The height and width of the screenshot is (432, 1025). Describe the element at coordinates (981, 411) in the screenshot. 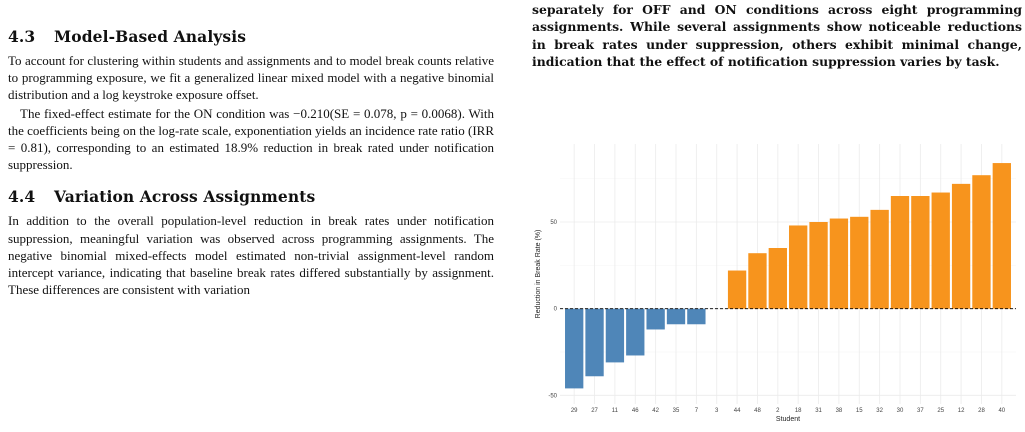

I see `x-tick-label: 28` at that location.